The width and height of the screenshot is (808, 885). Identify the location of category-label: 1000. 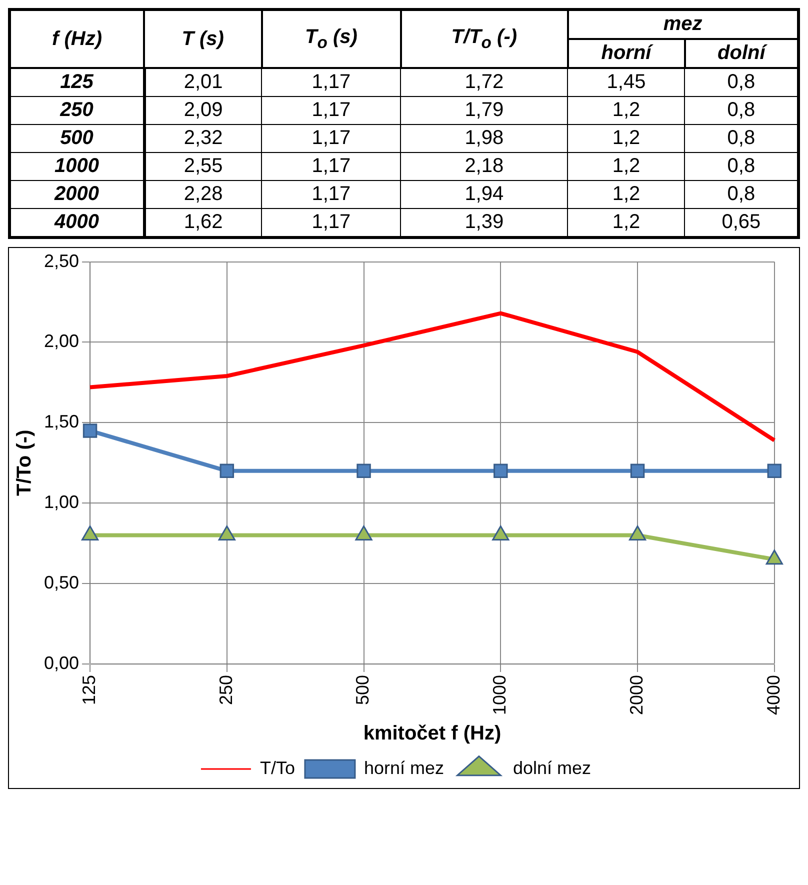
(77, 166).